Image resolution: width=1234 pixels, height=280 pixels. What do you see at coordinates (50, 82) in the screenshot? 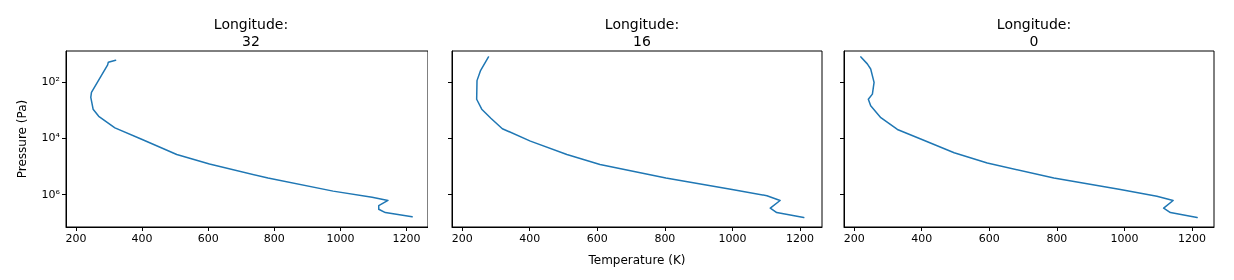
I see `y-tick-label: 10²` at bounding box center [50, 82].